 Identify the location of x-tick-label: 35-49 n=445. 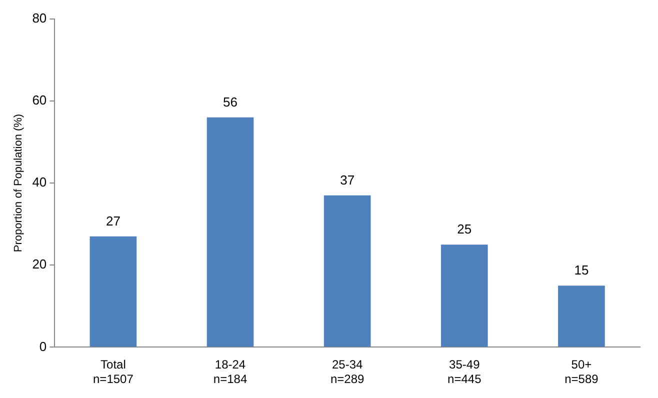
(465, 372).